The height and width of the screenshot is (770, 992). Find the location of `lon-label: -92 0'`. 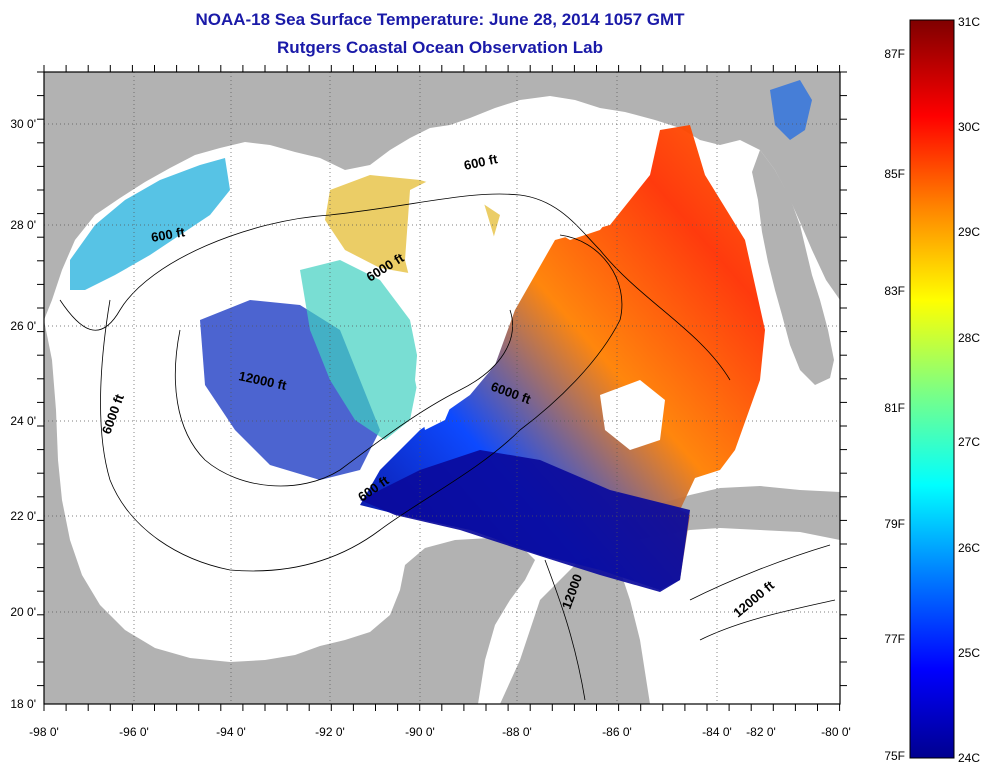

lon-label: -92 0' is located at coordinates (330, 732).